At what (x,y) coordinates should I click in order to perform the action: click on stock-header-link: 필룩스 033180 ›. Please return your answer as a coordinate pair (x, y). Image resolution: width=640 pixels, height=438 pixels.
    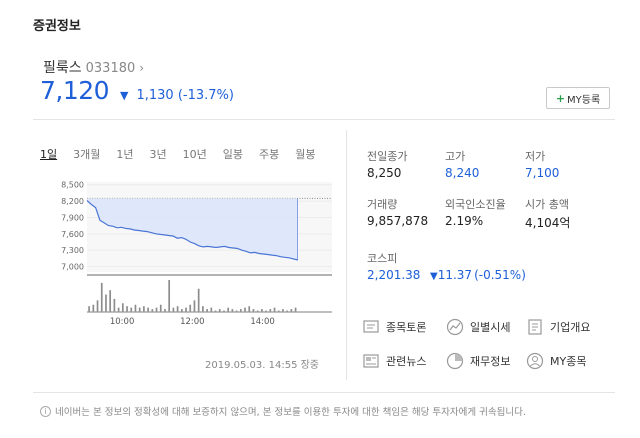
    Looking at the image, I should click on (93, 67).